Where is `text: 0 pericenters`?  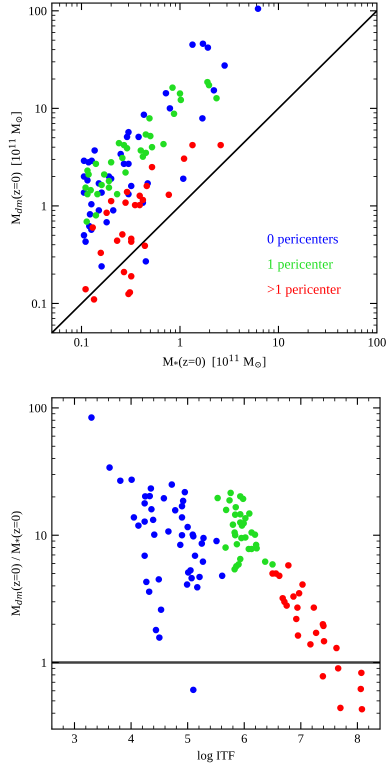 text: 0 pericenters is located at coordinates (303, 240).